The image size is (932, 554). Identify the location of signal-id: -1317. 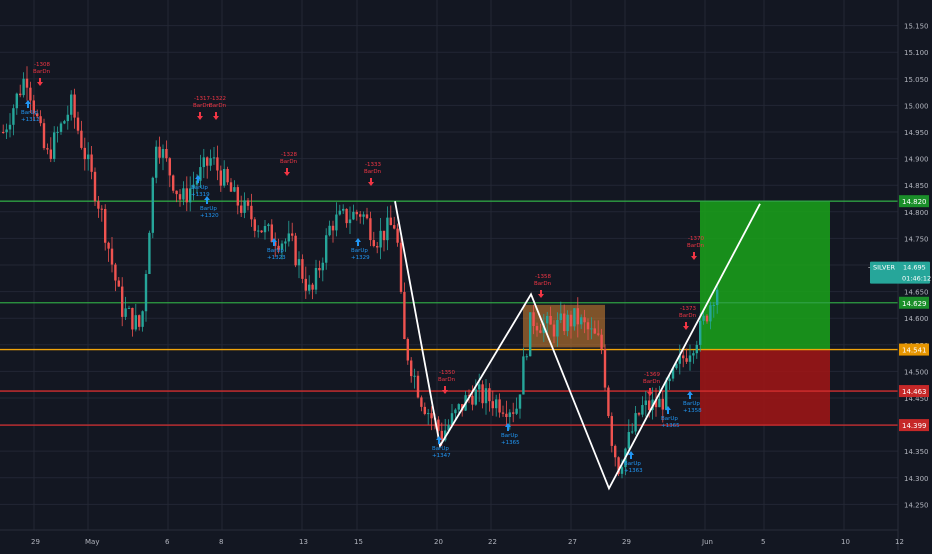
(202, 99).